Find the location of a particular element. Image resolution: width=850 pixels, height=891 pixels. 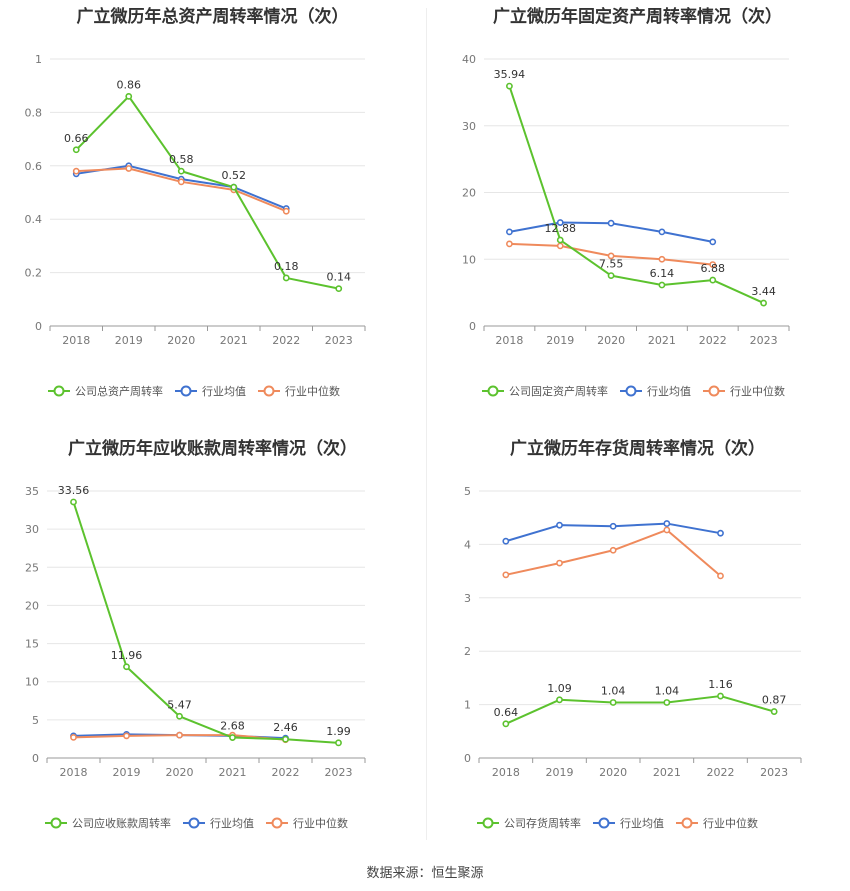

x-tick-label: 2019 is located at coordinates (129, 340).